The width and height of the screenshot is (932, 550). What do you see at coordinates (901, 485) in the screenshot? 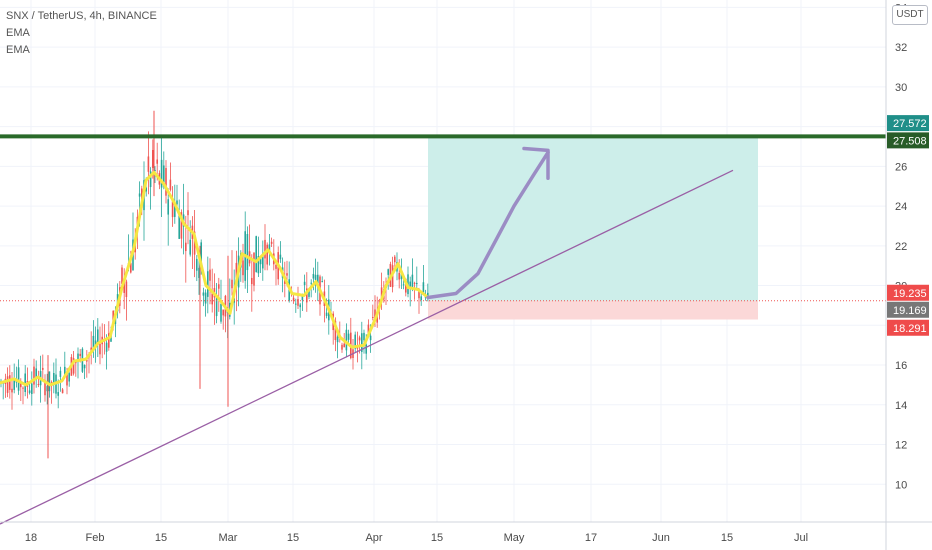
I see `y-tick-label: 10` at bounding box center [901, 485].